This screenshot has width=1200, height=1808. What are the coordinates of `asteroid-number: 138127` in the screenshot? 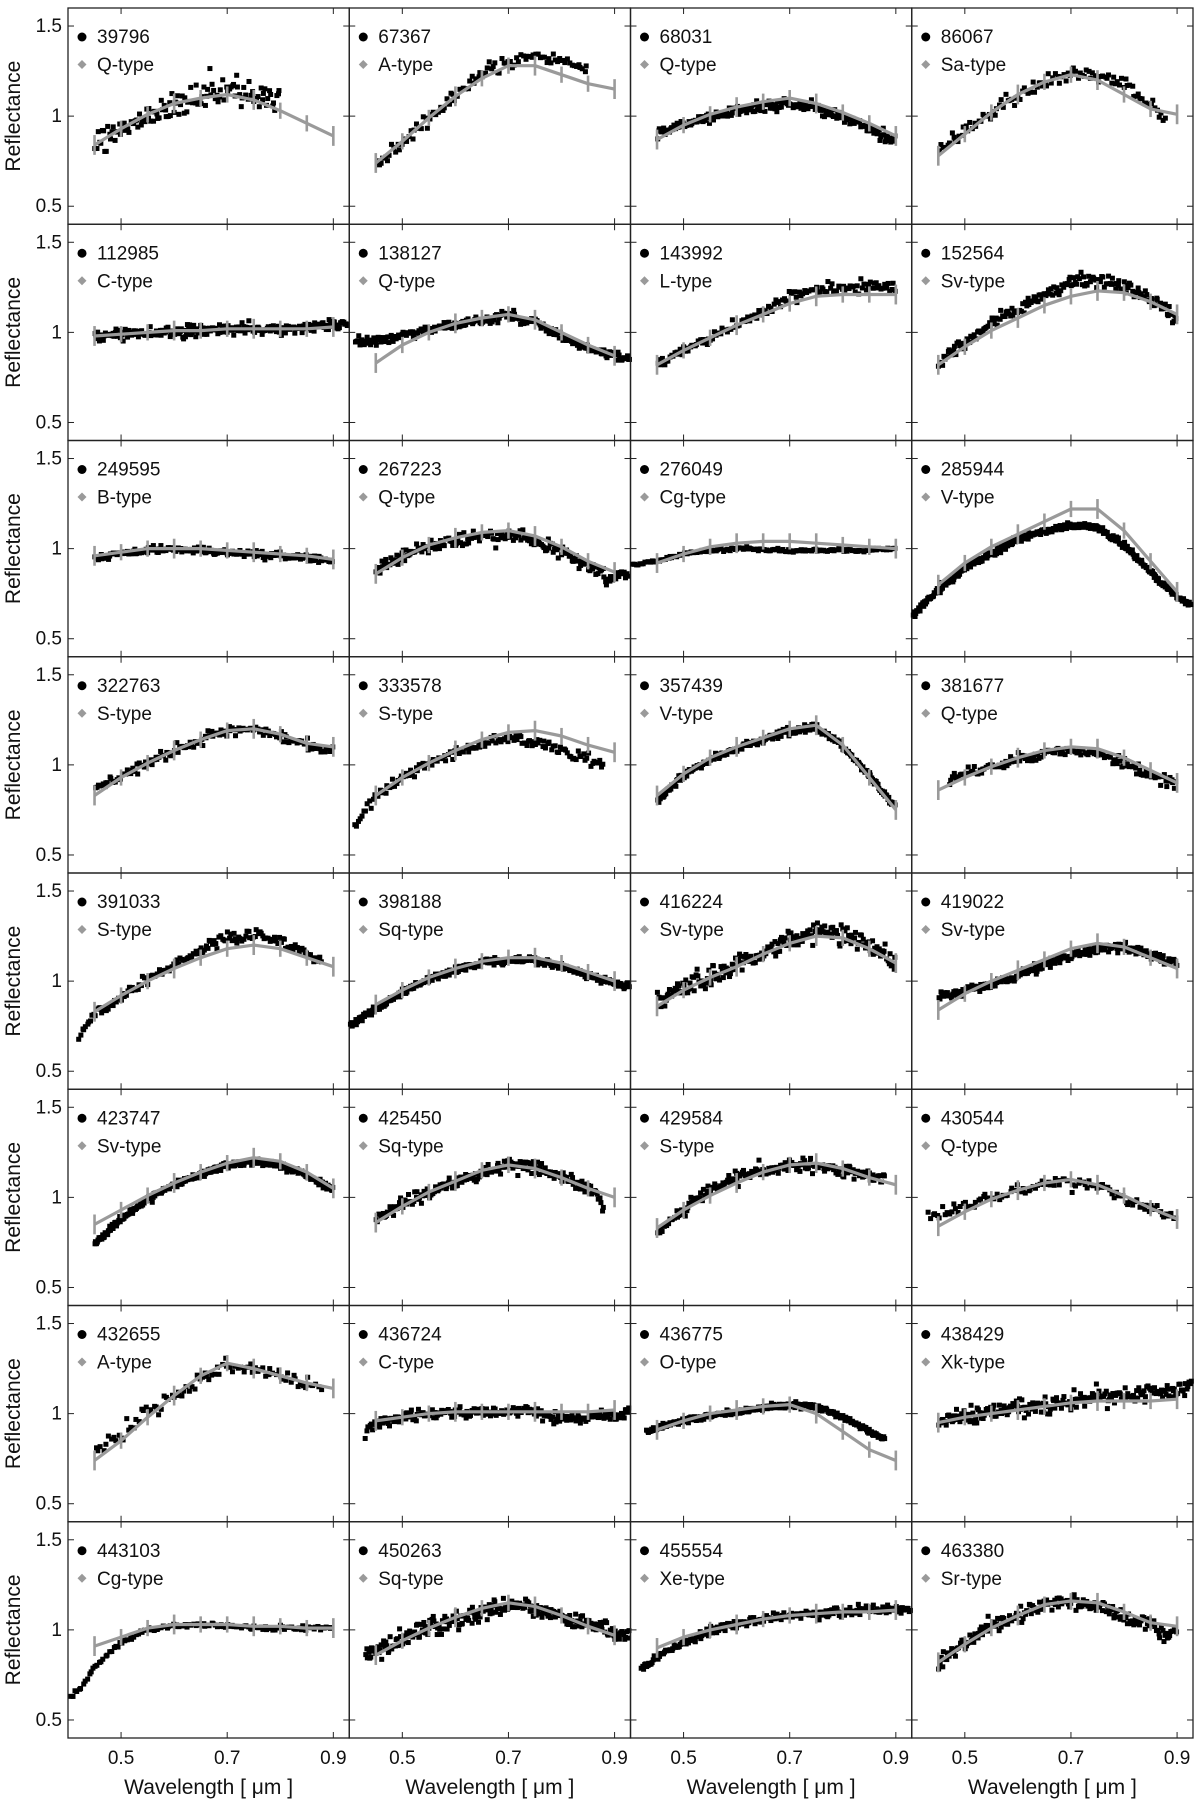 It's located at (409, 253).